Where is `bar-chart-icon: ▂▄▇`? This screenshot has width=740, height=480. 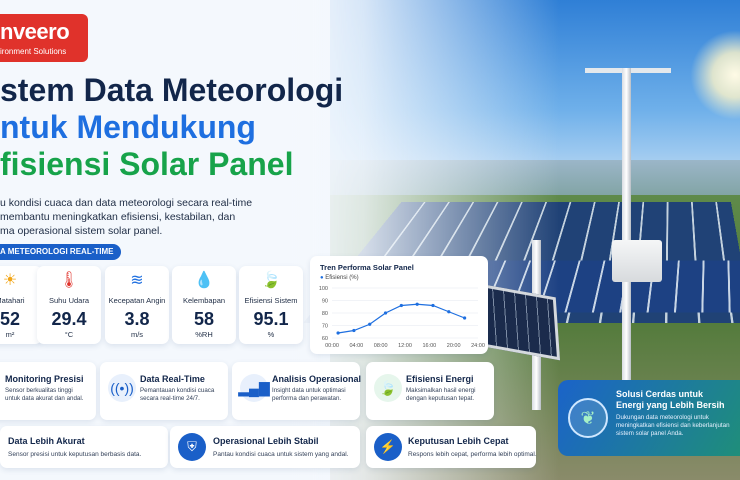 bar-chart-icon: ▂▄▇ is located at coordinates (254, 388).